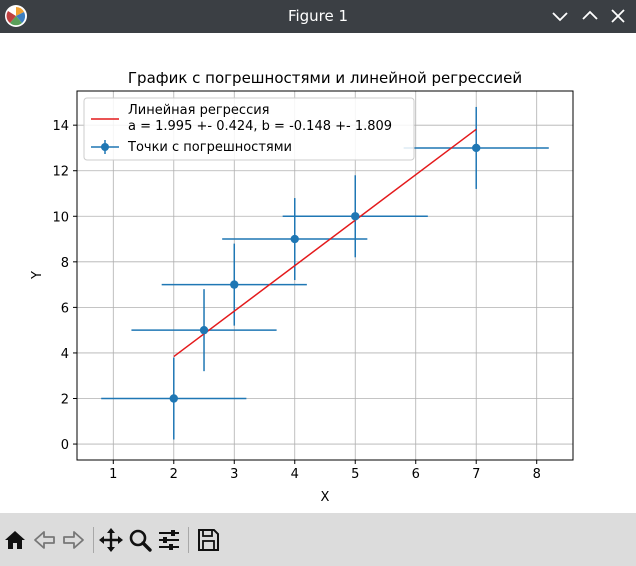 Image resolution: width=636 pixels, height=566 pixels. Describe the element at coordinates (65, 308) in the screenshot. I see `y-tick-label: 6` at that location.